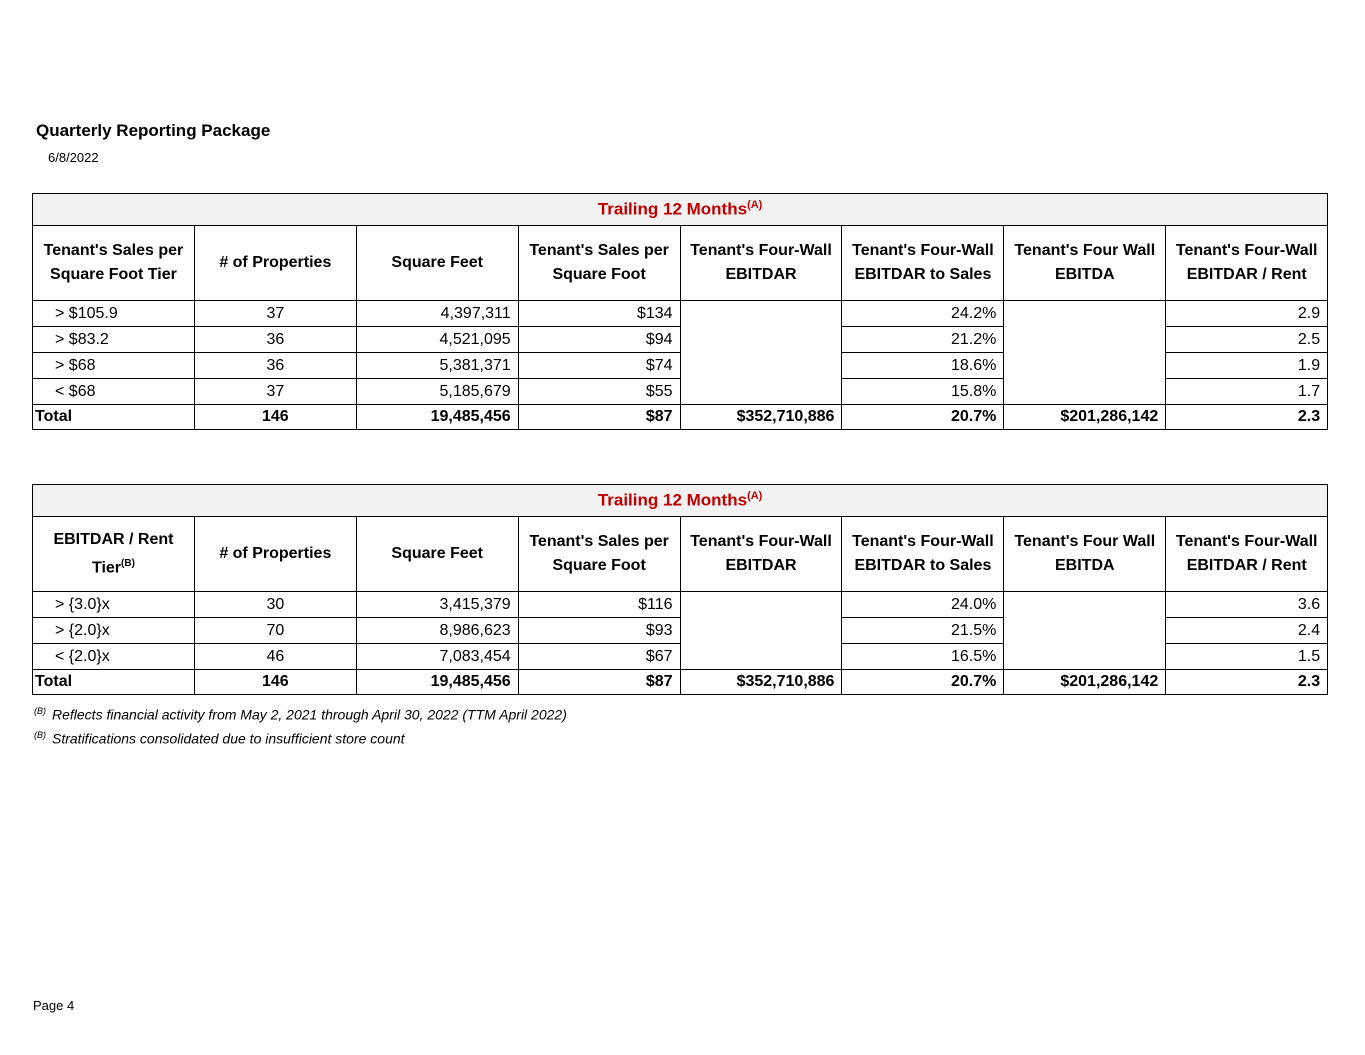 The image size is (1365, 1055). What do you see at coordinates (923, 630) in the screenshot?
I see `cell-ratio: 21.5%` at bounding box center [923, 630].